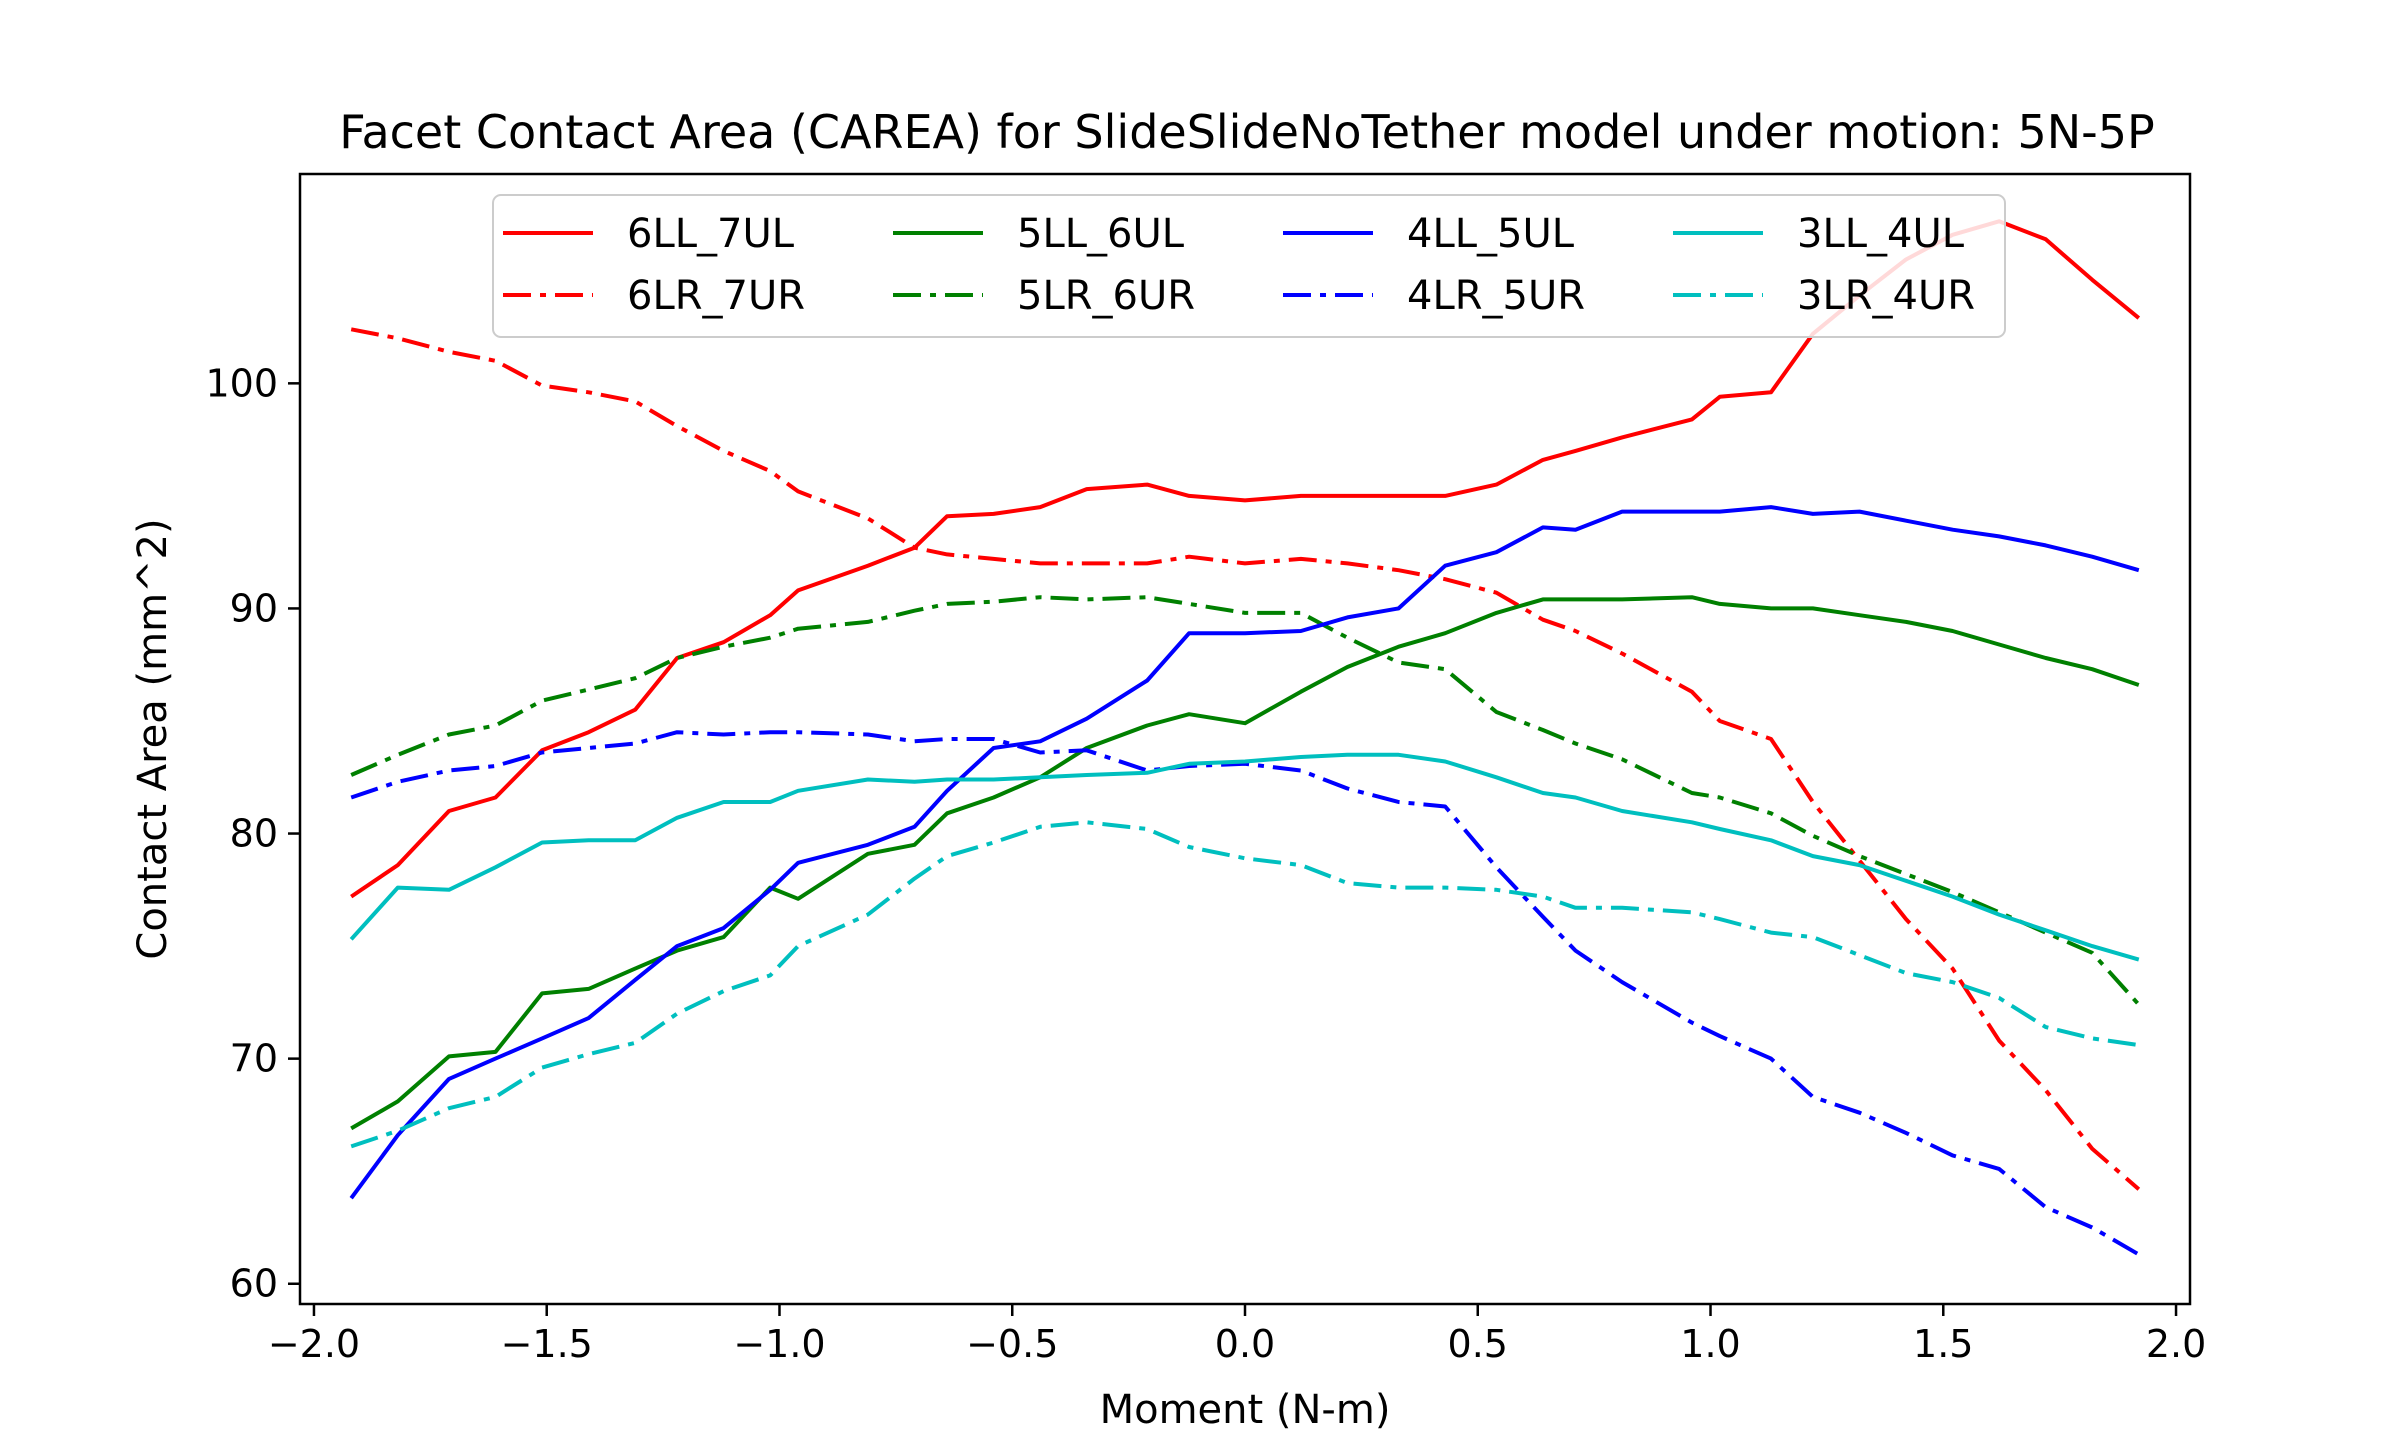 The height and width of the screenshot is (1440, 2400). Describe the element at coordinates (1245, 1410) in the screenshot. I see `x-axis-label: Moment (N-m)` at that location.